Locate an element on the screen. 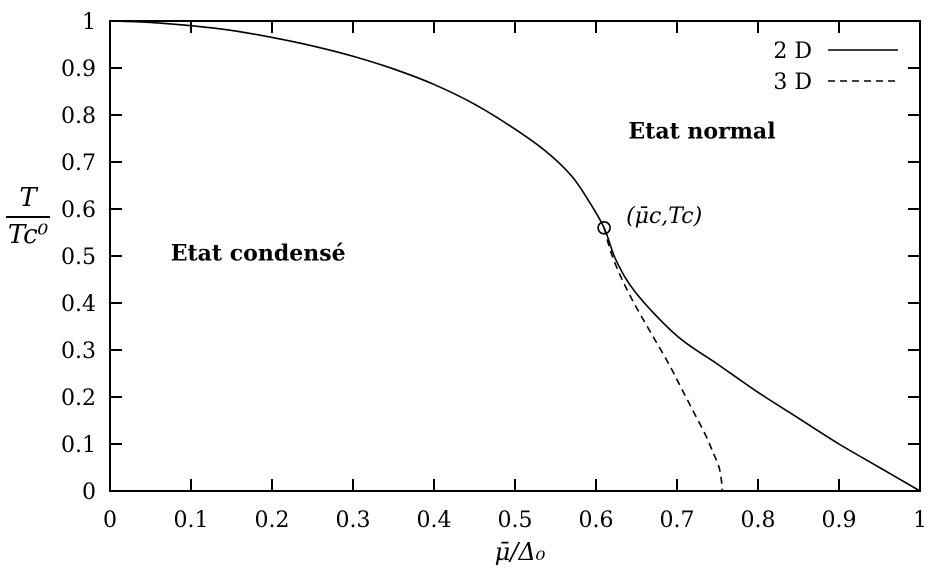 This screenshot has height=572, width=930. y-tick-label: 0.5 is located at coordinates (78, 257).